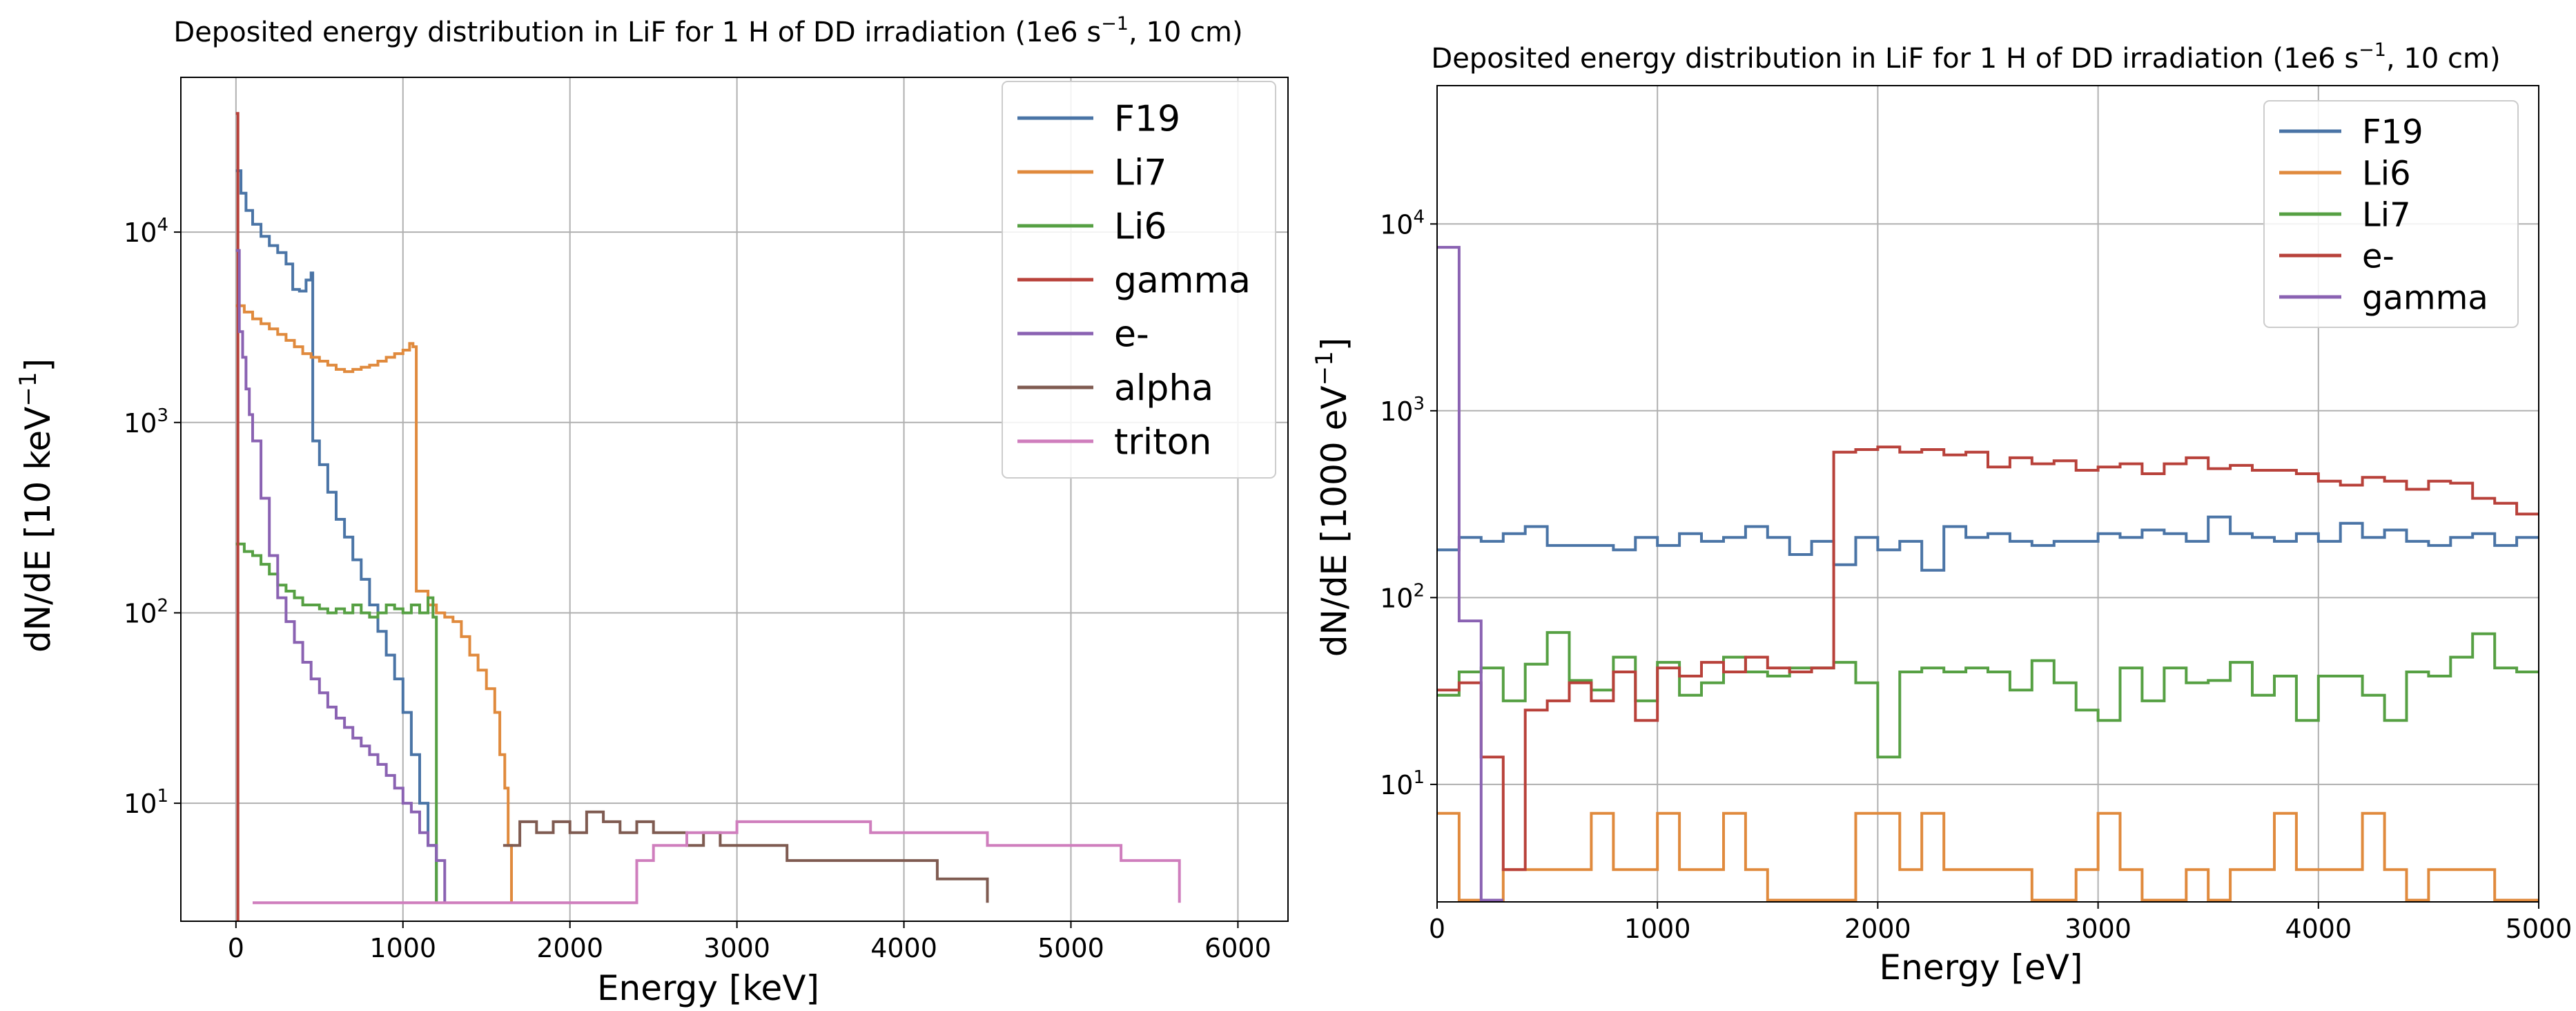 The width and height of the screenshot is (2576, 1011). What do you see at coordinates (1988, 694) in the screenshot?
I see `chart-right-series-li7-line` at bounding box center [1988, 694].